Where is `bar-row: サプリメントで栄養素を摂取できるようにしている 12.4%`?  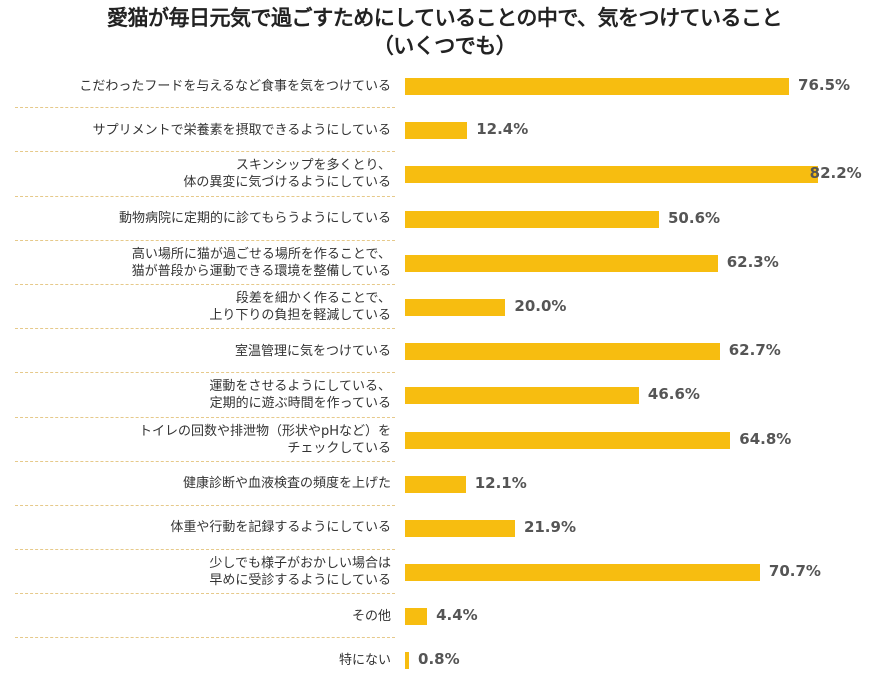 bar-row: サプリメントで栄養素を摂取できるようにしている 12.4% is located at coordinates (444, 130).